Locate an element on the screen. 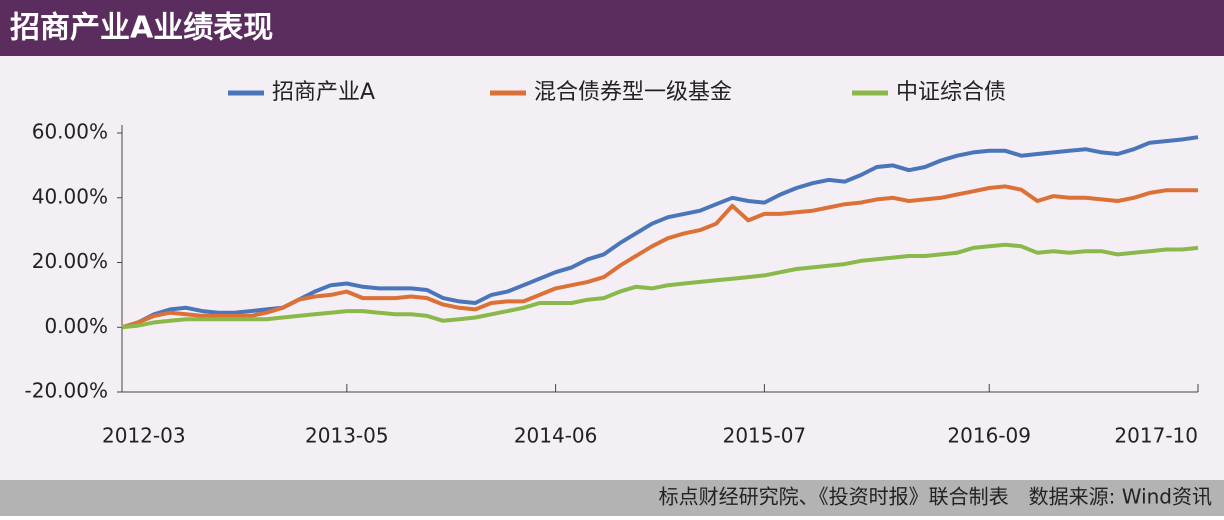  y-tick-label: 20.00% is located at coordinates (70, 261).